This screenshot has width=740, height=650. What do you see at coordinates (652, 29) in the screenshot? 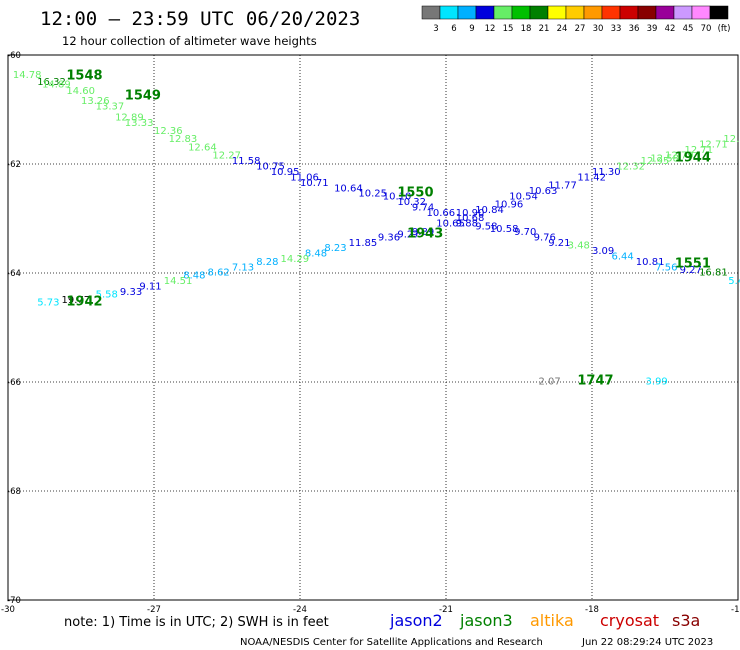
I see `scale-label: 39` at bounding box center [652, 29].